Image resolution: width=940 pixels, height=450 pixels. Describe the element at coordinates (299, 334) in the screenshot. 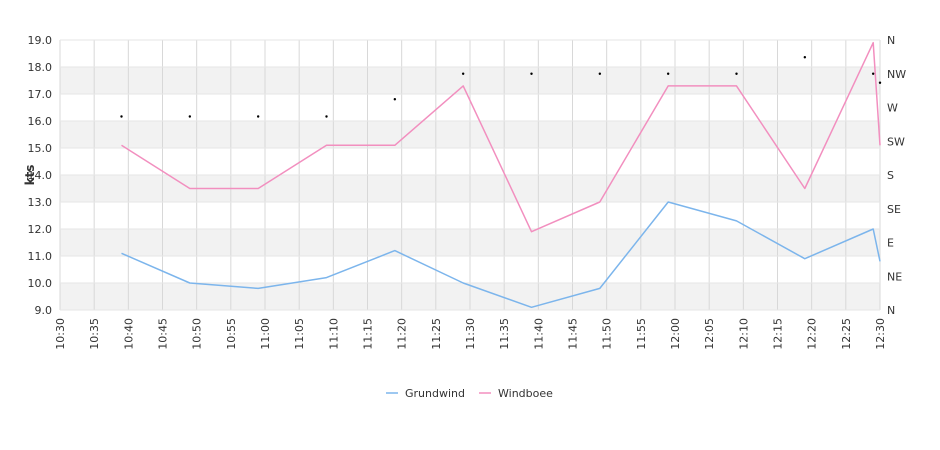

I see `x-tick-label: 11:05` at that location.